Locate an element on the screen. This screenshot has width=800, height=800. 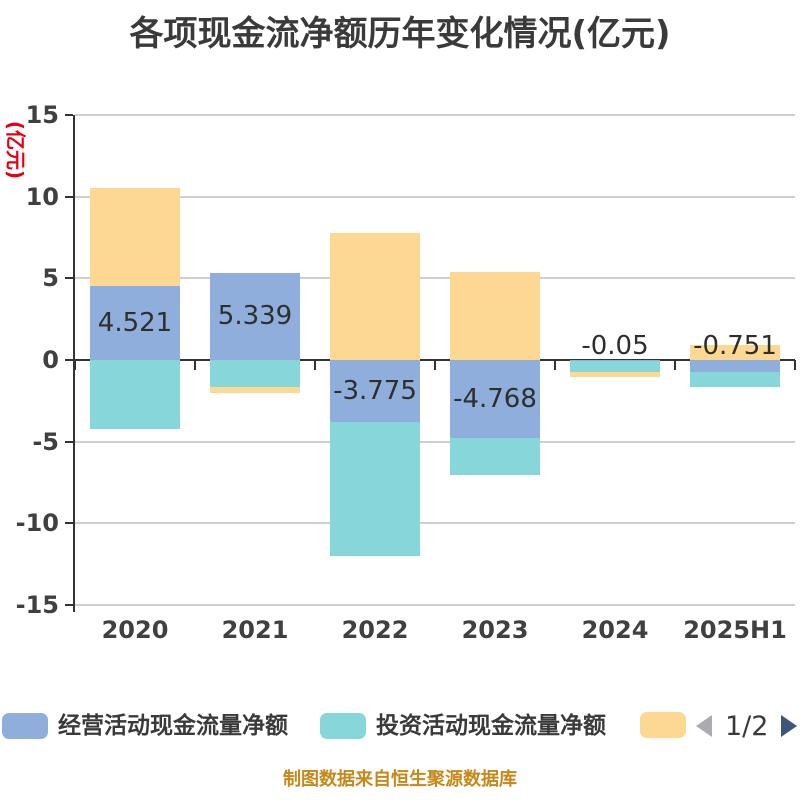
legend-swatch-third-series is located at coordinates (663, 725).